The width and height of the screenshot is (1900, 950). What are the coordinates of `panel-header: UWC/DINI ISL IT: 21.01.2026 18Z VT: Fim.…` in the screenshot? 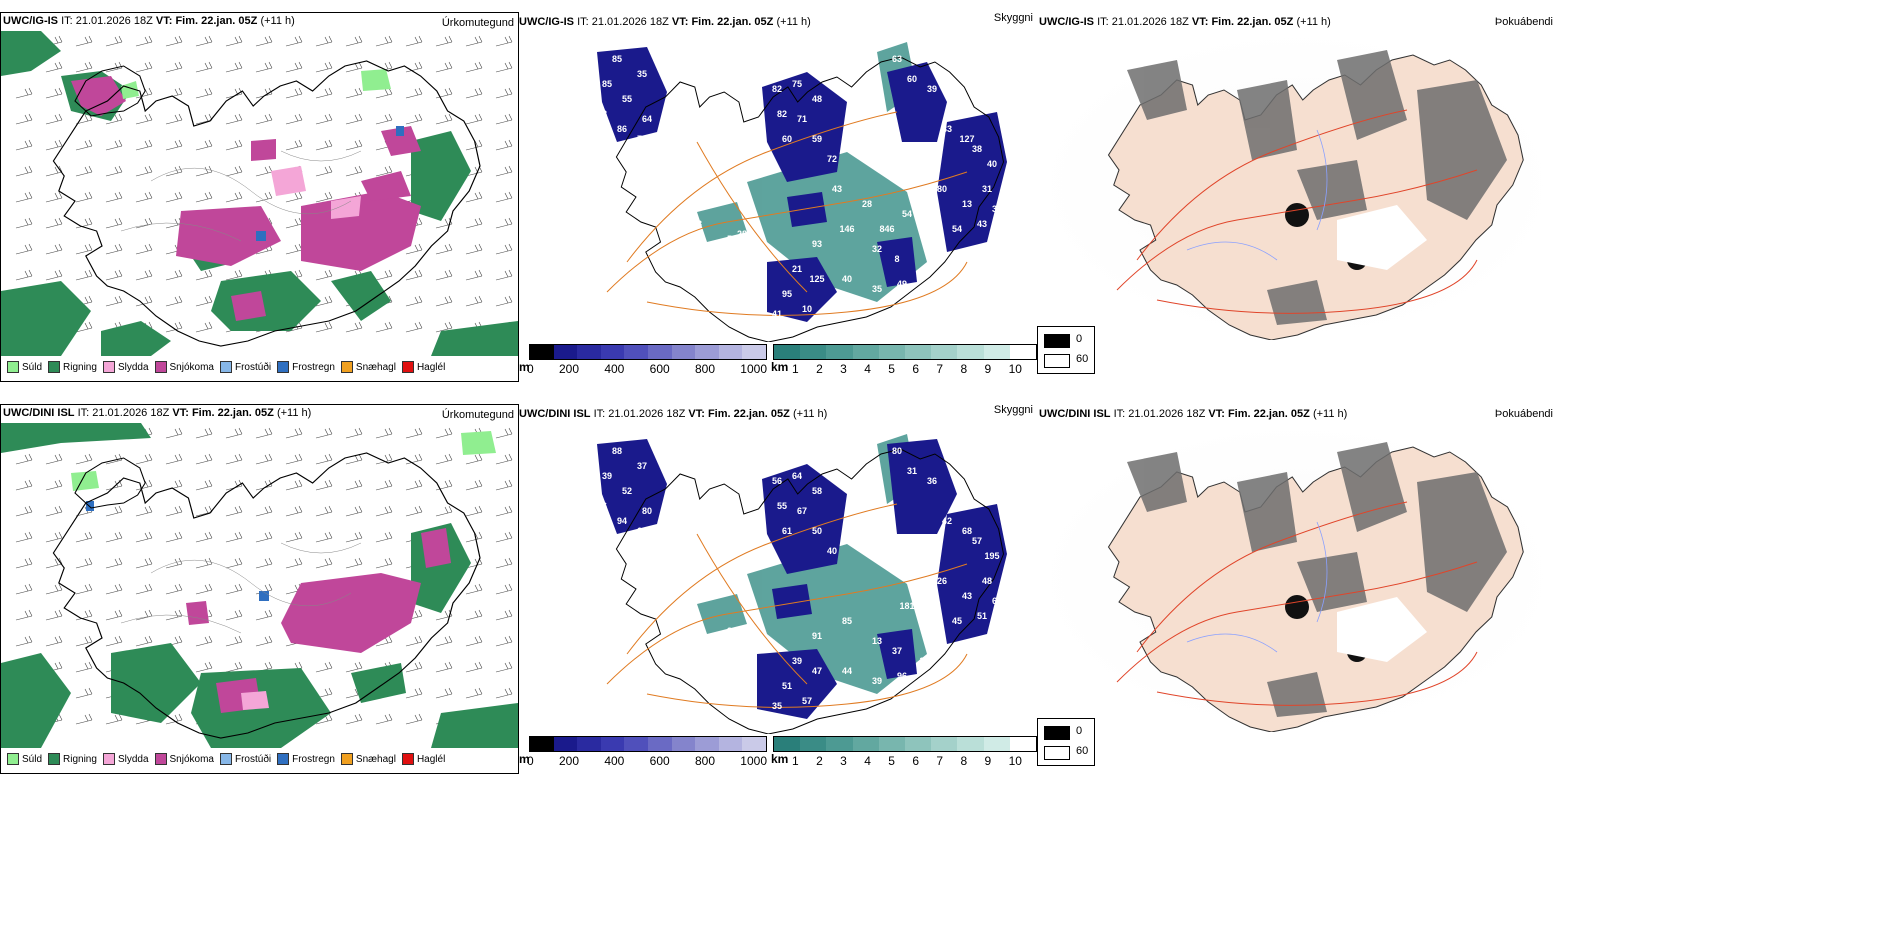 It's located at (1193, 414).